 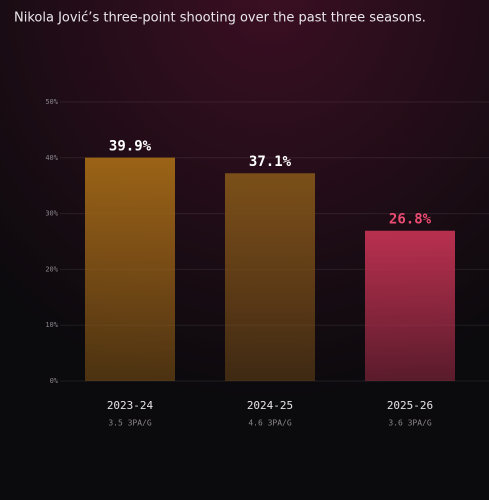 I want to click on x-tick-label: 2024-25, so click(x=270, y=405).